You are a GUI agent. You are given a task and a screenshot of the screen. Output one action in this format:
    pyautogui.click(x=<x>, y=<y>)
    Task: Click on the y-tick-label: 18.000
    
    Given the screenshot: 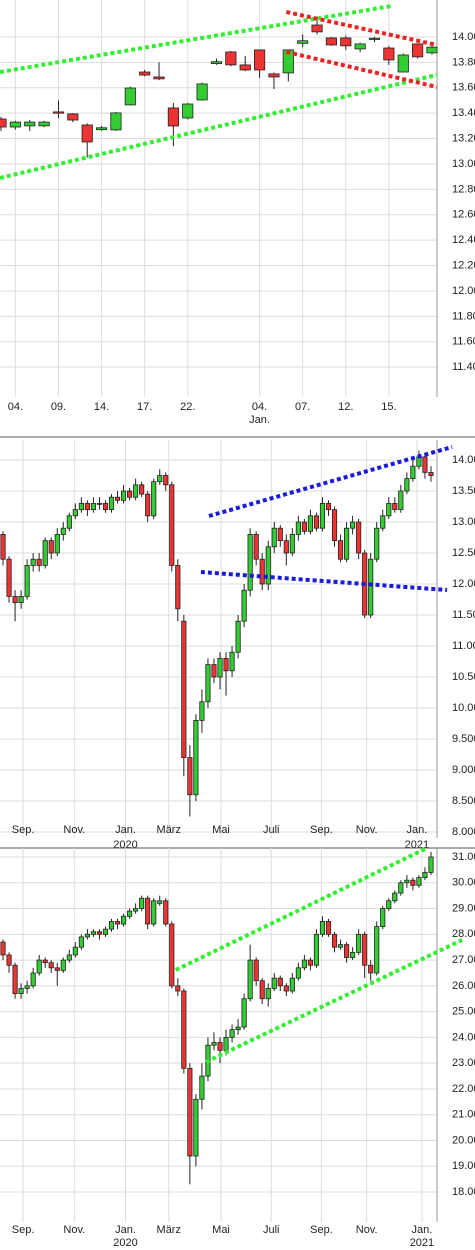 What is the action you would take?
    pyautogui.click(x=463, y=1192)
    